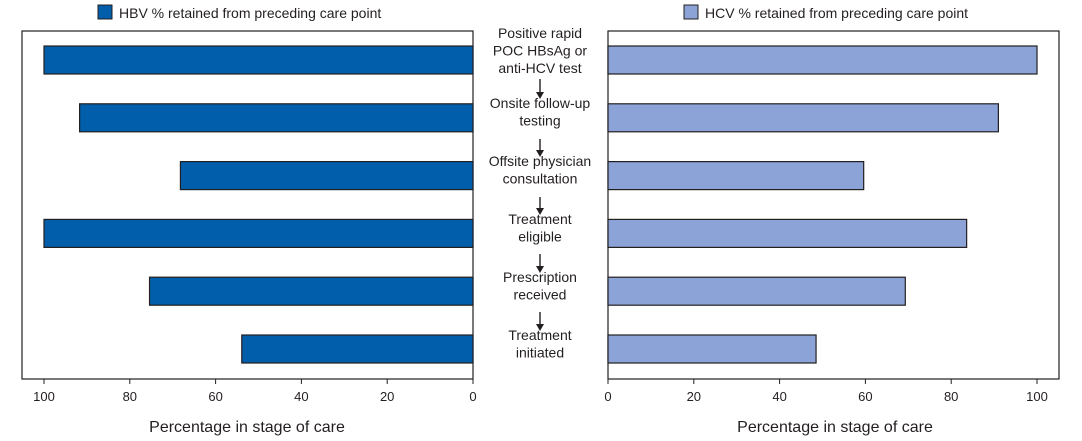  Describe the element at coordinates (250, 13) in the screenshot. I see `legend-hbv-label: HBV % retained from preceding care point` at that location.